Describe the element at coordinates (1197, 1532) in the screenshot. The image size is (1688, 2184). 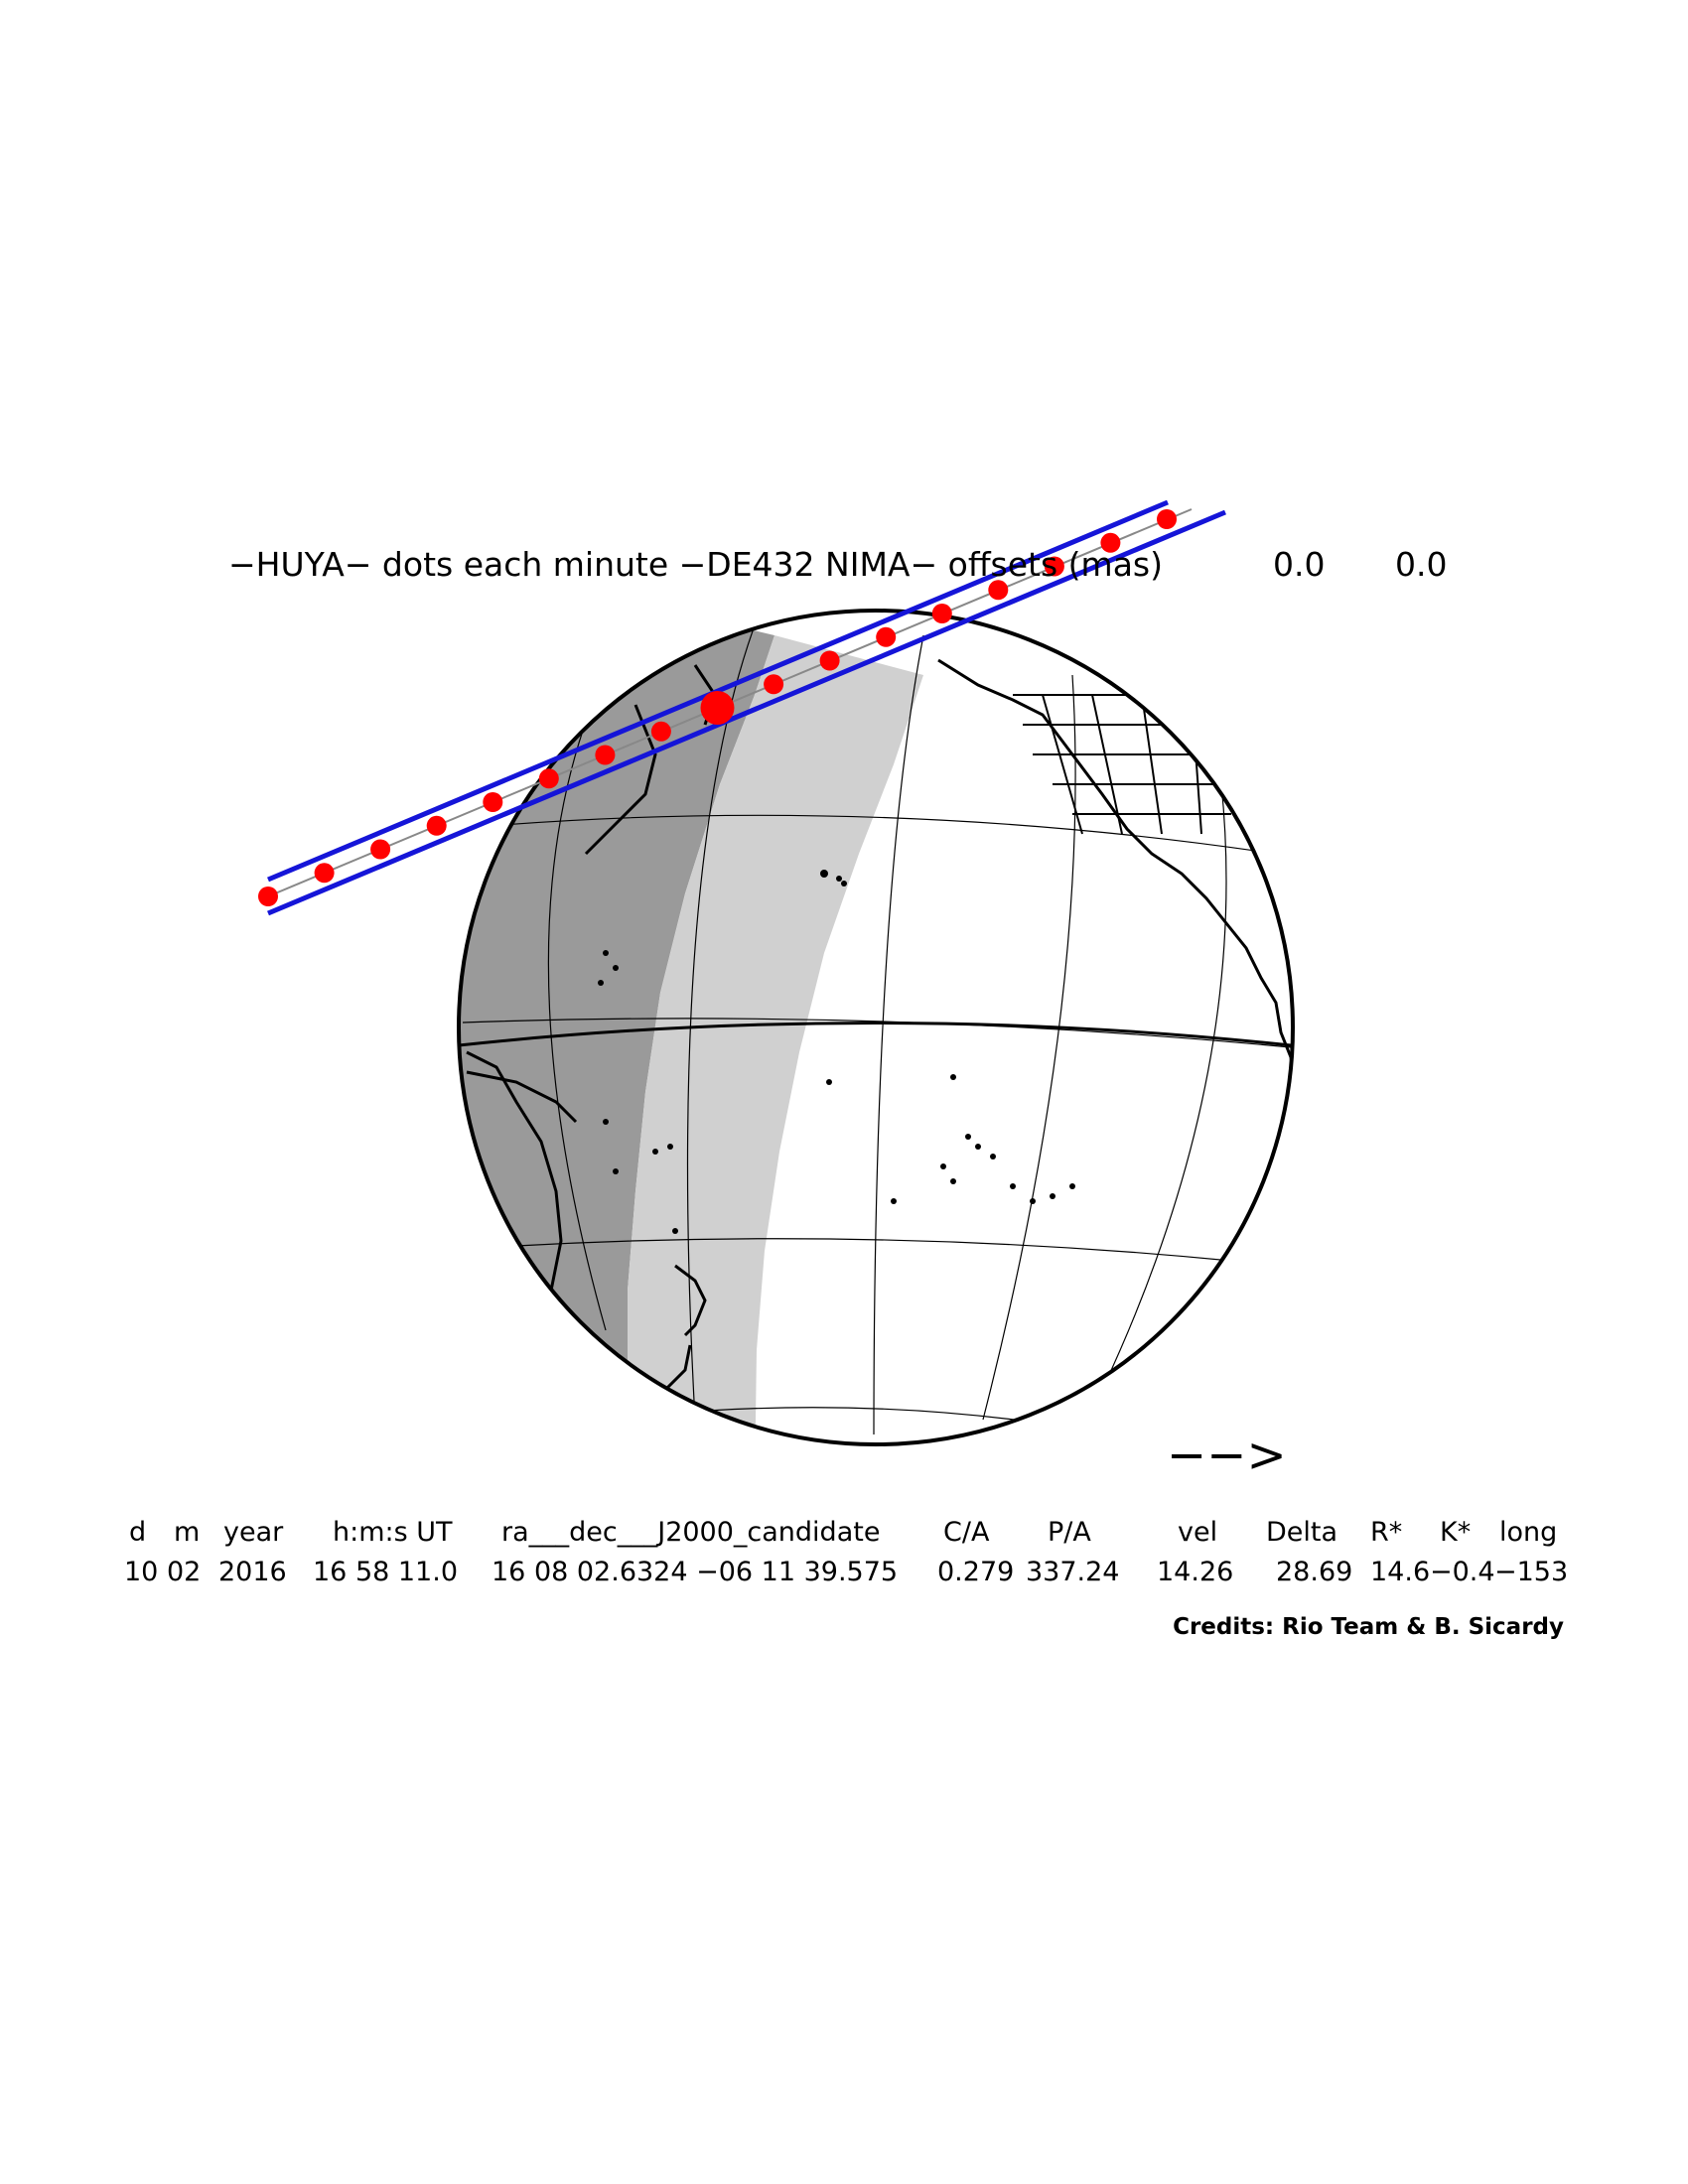
I see `header-vel: vel` at that location.